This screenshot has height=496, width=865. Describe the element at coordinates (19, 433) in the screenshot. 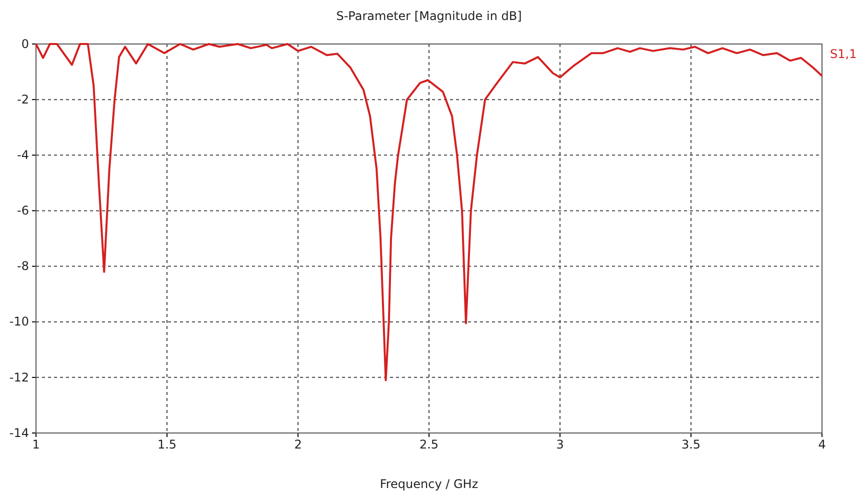

I see `y-tick-label: -14` at that location.